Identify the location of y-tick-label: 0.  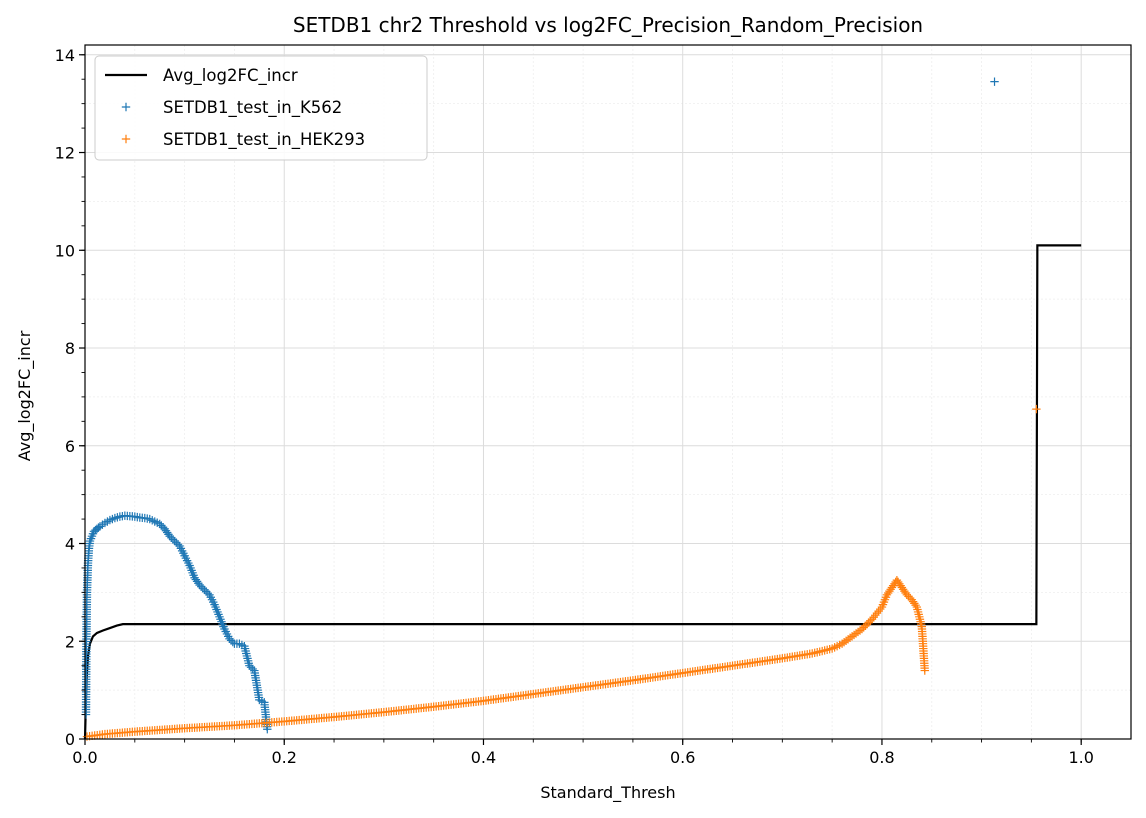
(70, 739).